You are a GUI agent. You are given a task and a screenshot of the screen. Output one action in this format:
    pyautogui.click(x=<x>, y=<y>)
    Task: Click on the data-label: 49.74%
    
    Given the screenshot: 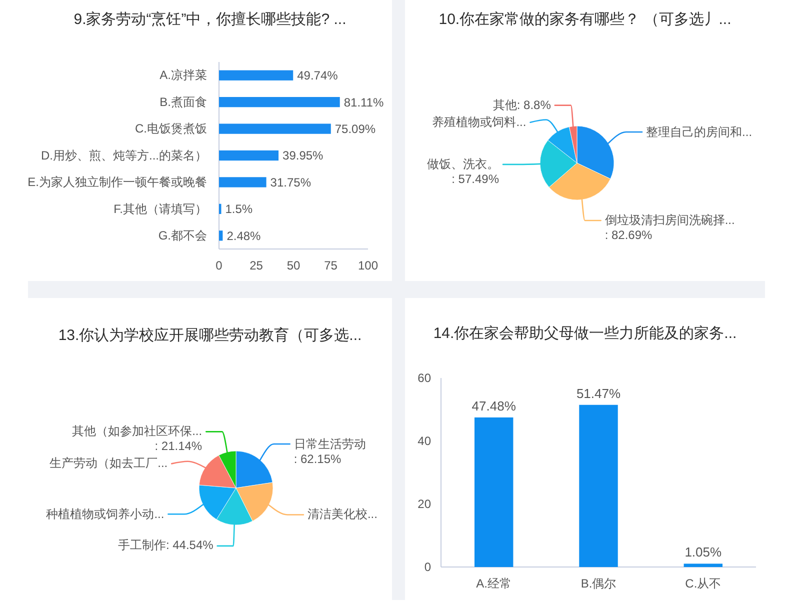 What is the action you would take?
    pyautogui.click(x=317, y=75)
    